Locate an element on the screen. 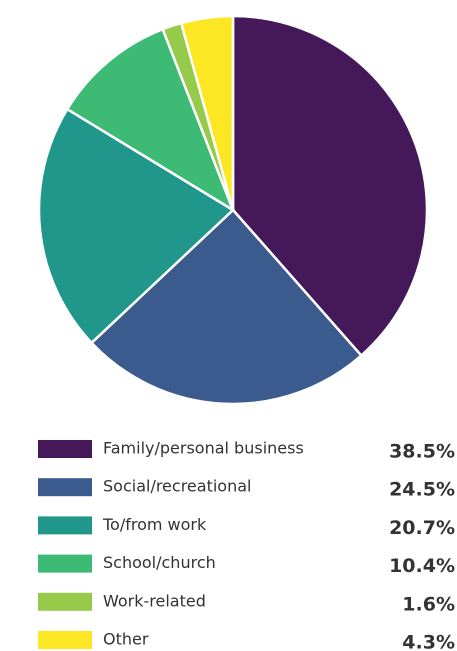 Image resolution: width=457 pixels, height=651 pixels. value-label: 4.3% is located at coordinates (428, 641).